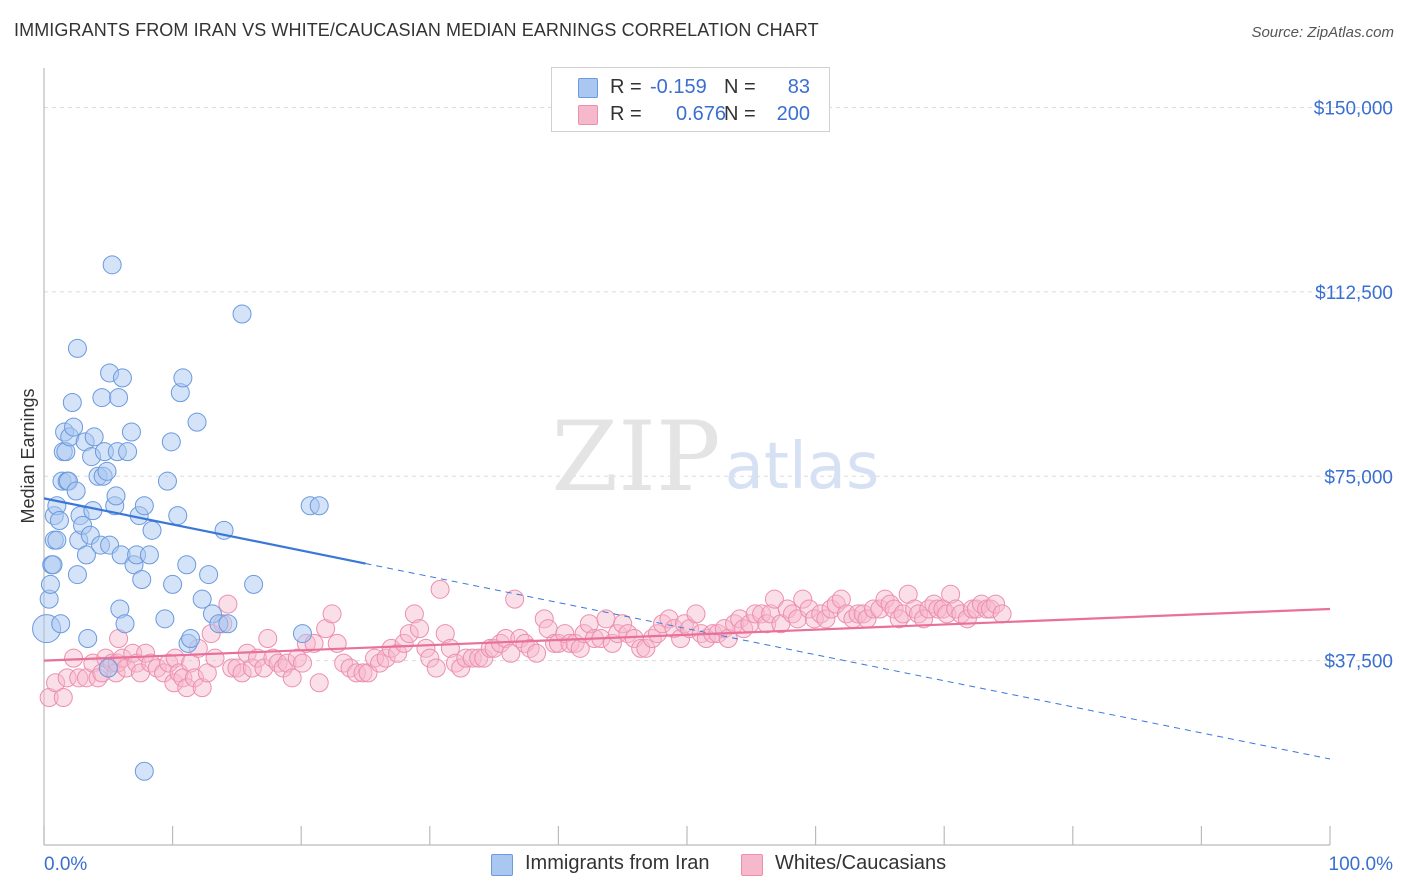  What do you see at coordinates (65, 864) in the screenshot?
I see `x-tick-label: 0.0%` at bounding box center [65, 864].